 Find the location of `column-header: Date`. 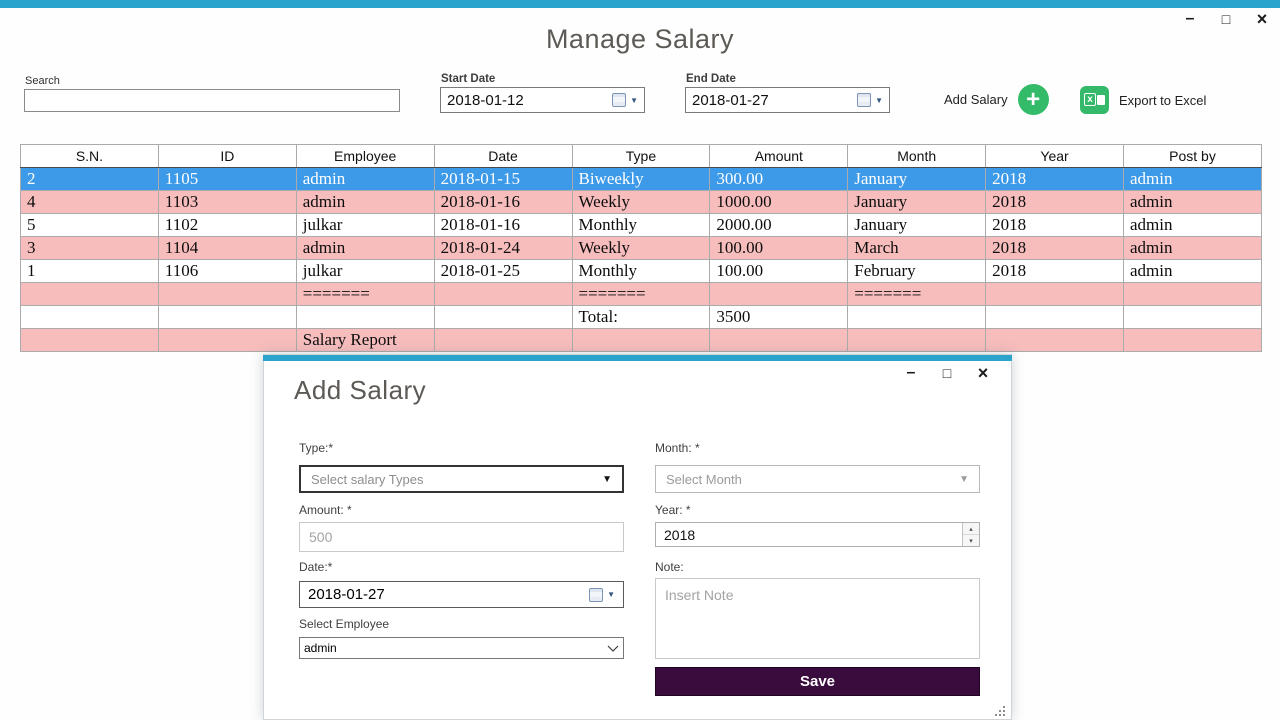

column-header: Date is located at coordinates (503, 156).